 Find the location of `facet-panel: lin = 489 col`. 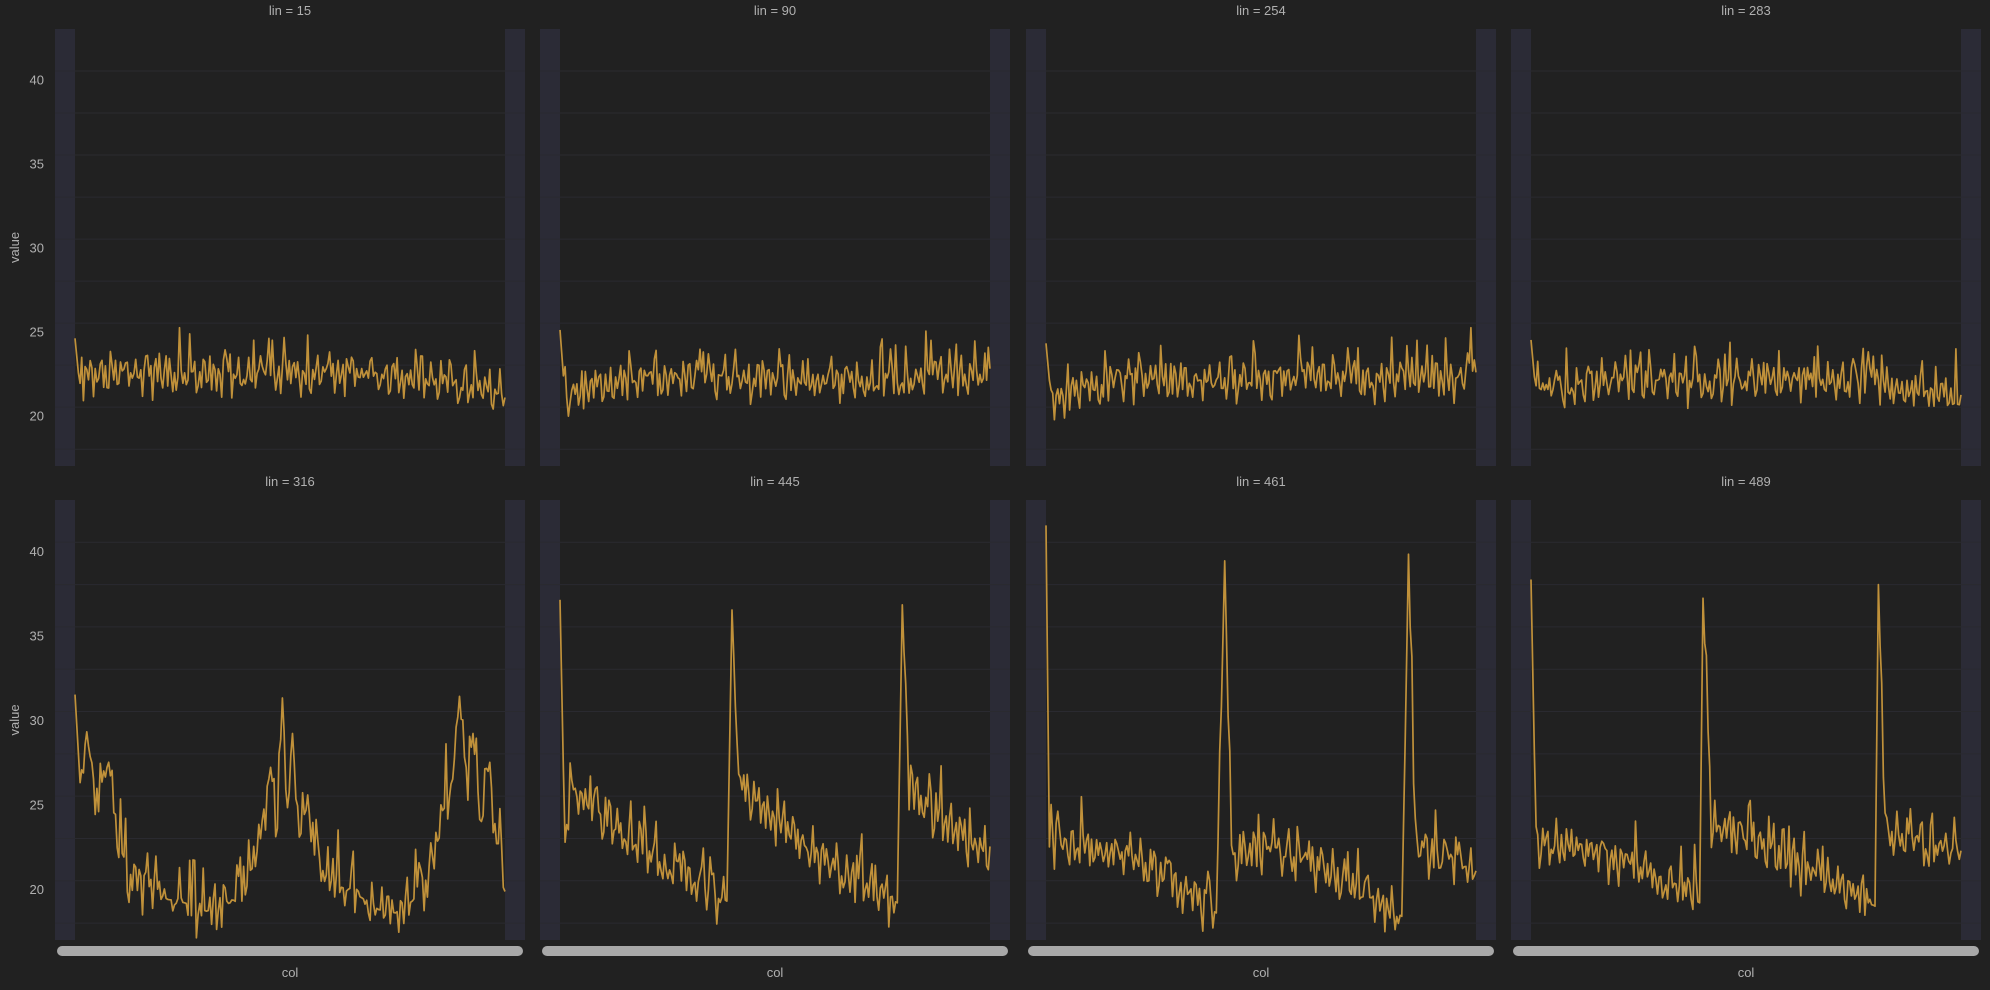

facet-panel: lin = 489 col is located at coordinates (1746, 727).